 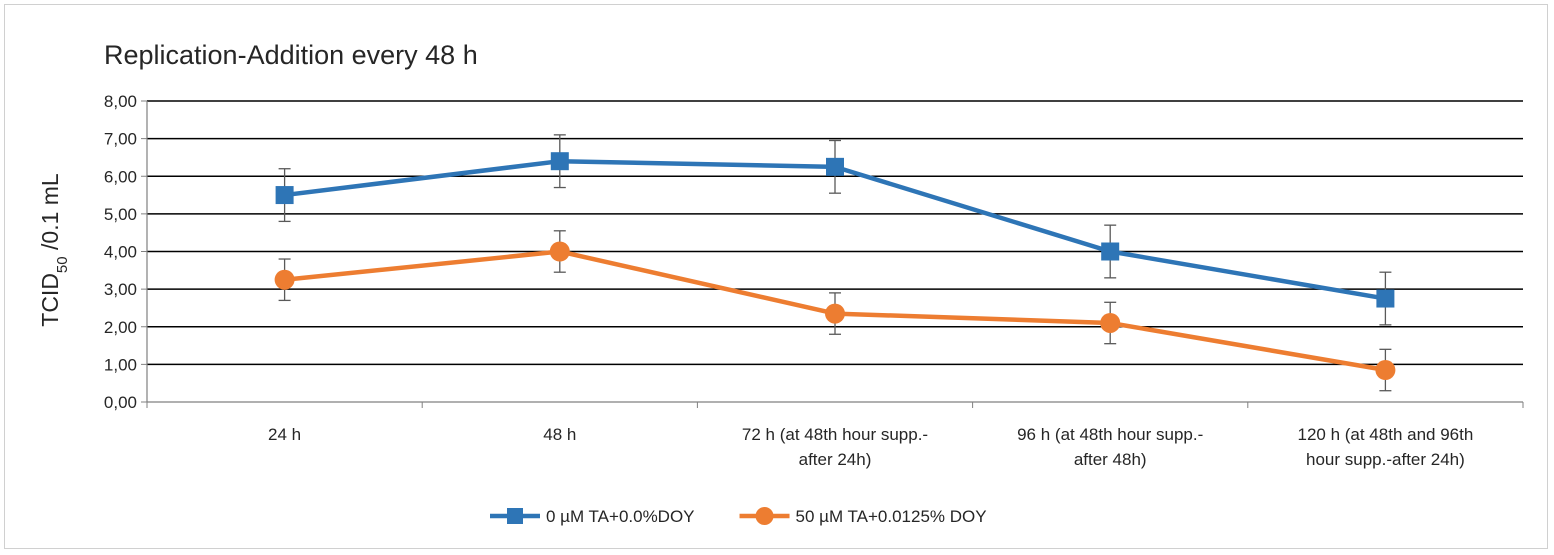 I want to click on x-tick-label: 24 h, so click(x=284, y=434).